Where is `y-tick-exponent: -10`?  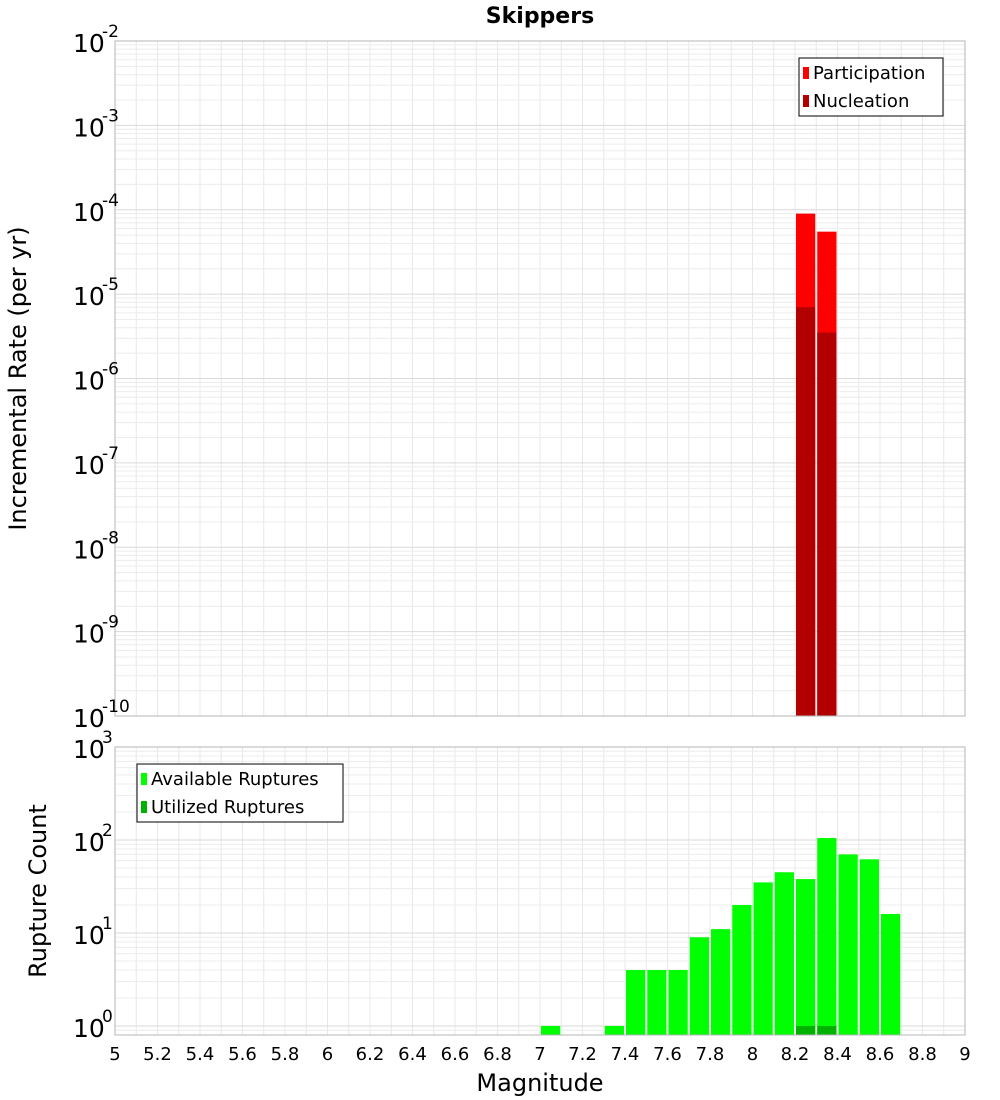 y-tick-exponent: -10 is located at coordinates (116, 707).